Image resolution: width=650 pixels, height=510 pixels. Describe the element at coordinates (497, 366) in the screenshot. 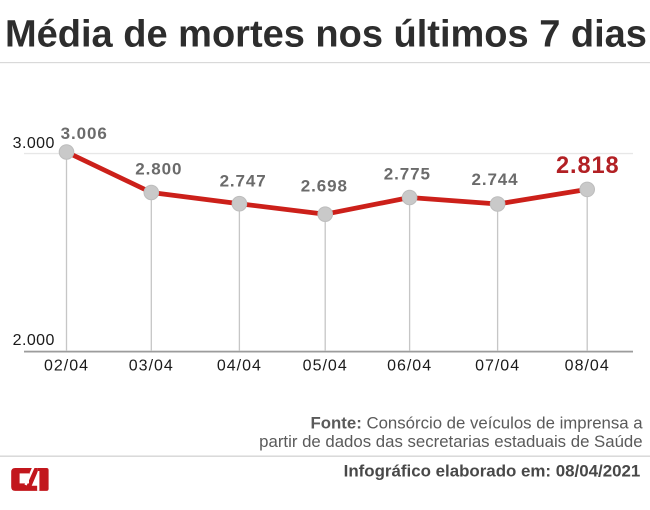

I see `svg-text: 07/04` at that location.